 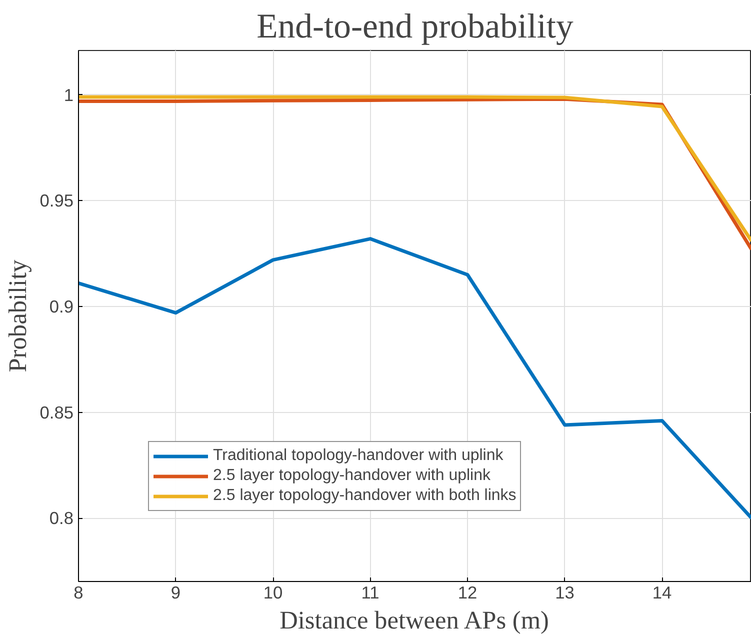 What do you see at coordinates (662, 592) in the screenshot?
I see `x-tick-label: 14` at bounding box center [662, 592].